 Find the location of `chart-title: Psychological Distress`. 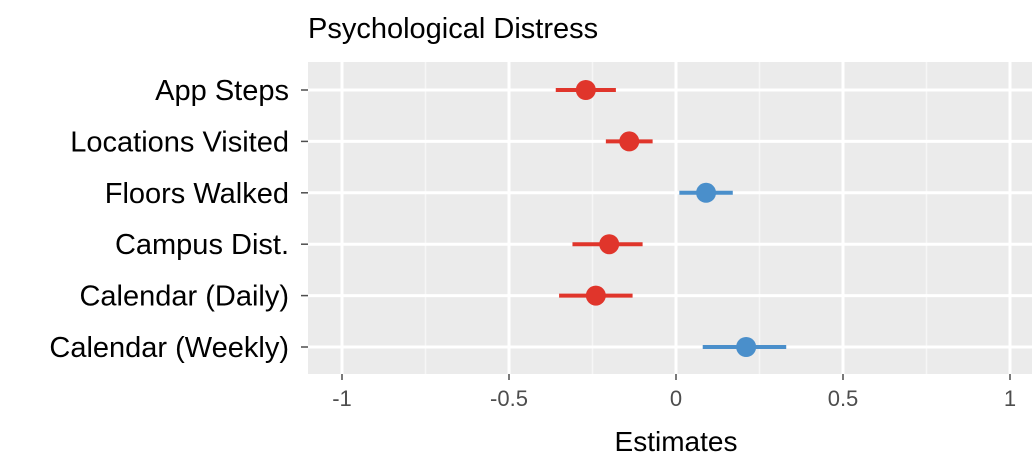

chart-title: Psychological Distress is located at coordinates (453, 29).